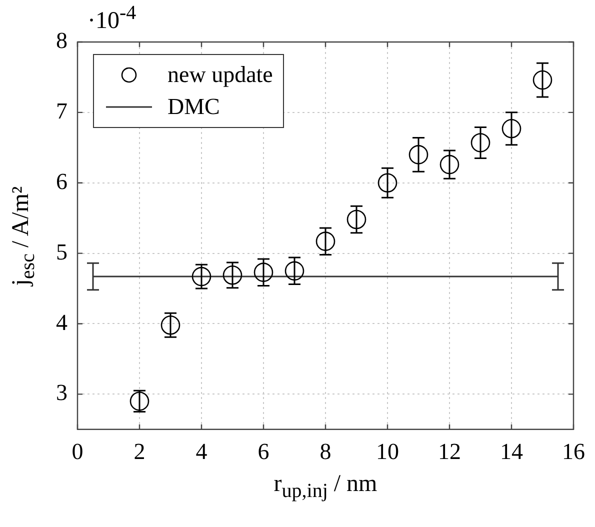  Describe the element at coordinates (512, 451) in the screenshot. I see `x-tick-label: 14` at that location.